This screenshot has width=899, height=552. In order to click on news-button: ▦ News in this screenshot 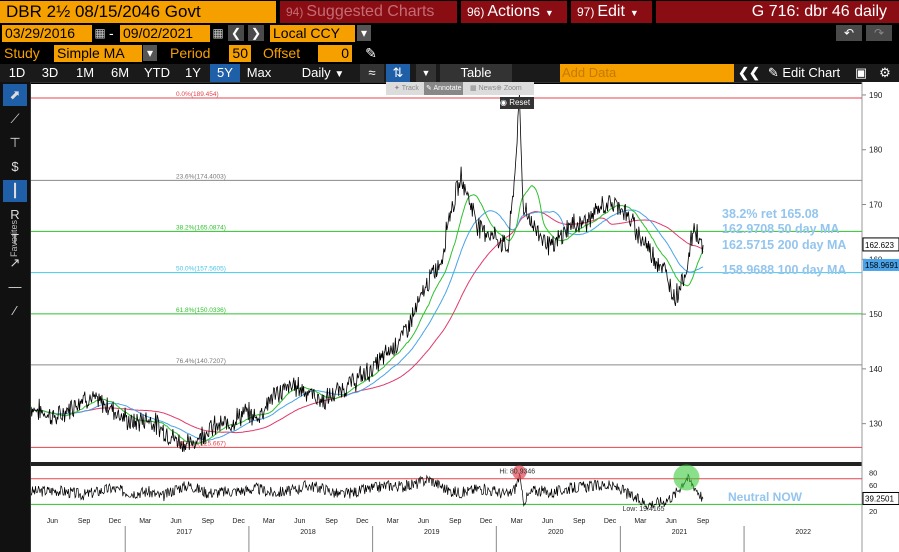, I will do `click(483, 88)`.